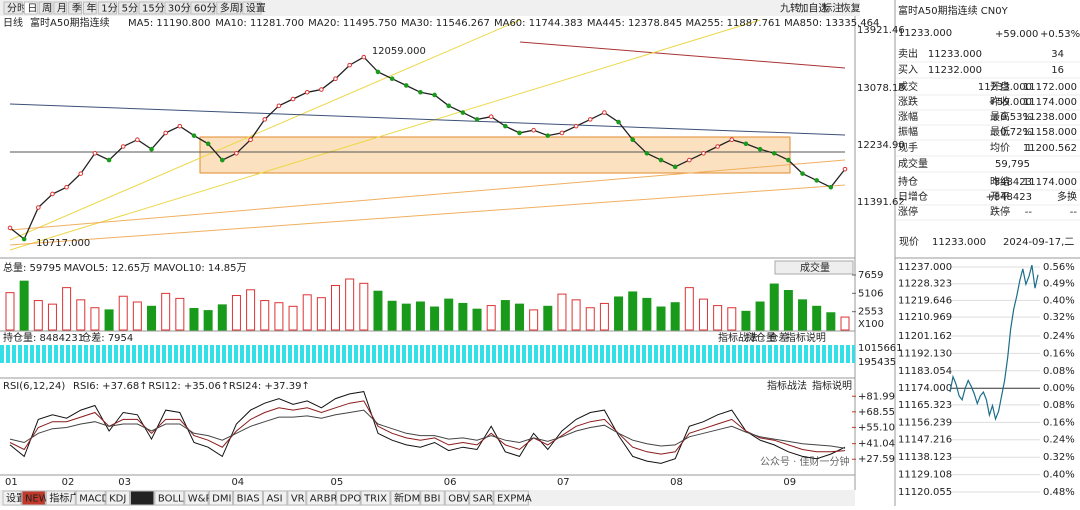  I want to click on toolbar-button-label: 5分, so click(130, 9).